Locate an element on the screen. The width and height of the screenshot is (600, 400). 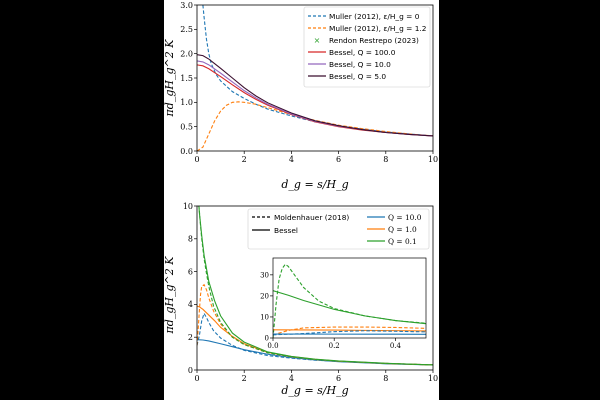
legend-entry-bessel-5: Bessel, Q = 5.0 is located at coordinates (347, 76).